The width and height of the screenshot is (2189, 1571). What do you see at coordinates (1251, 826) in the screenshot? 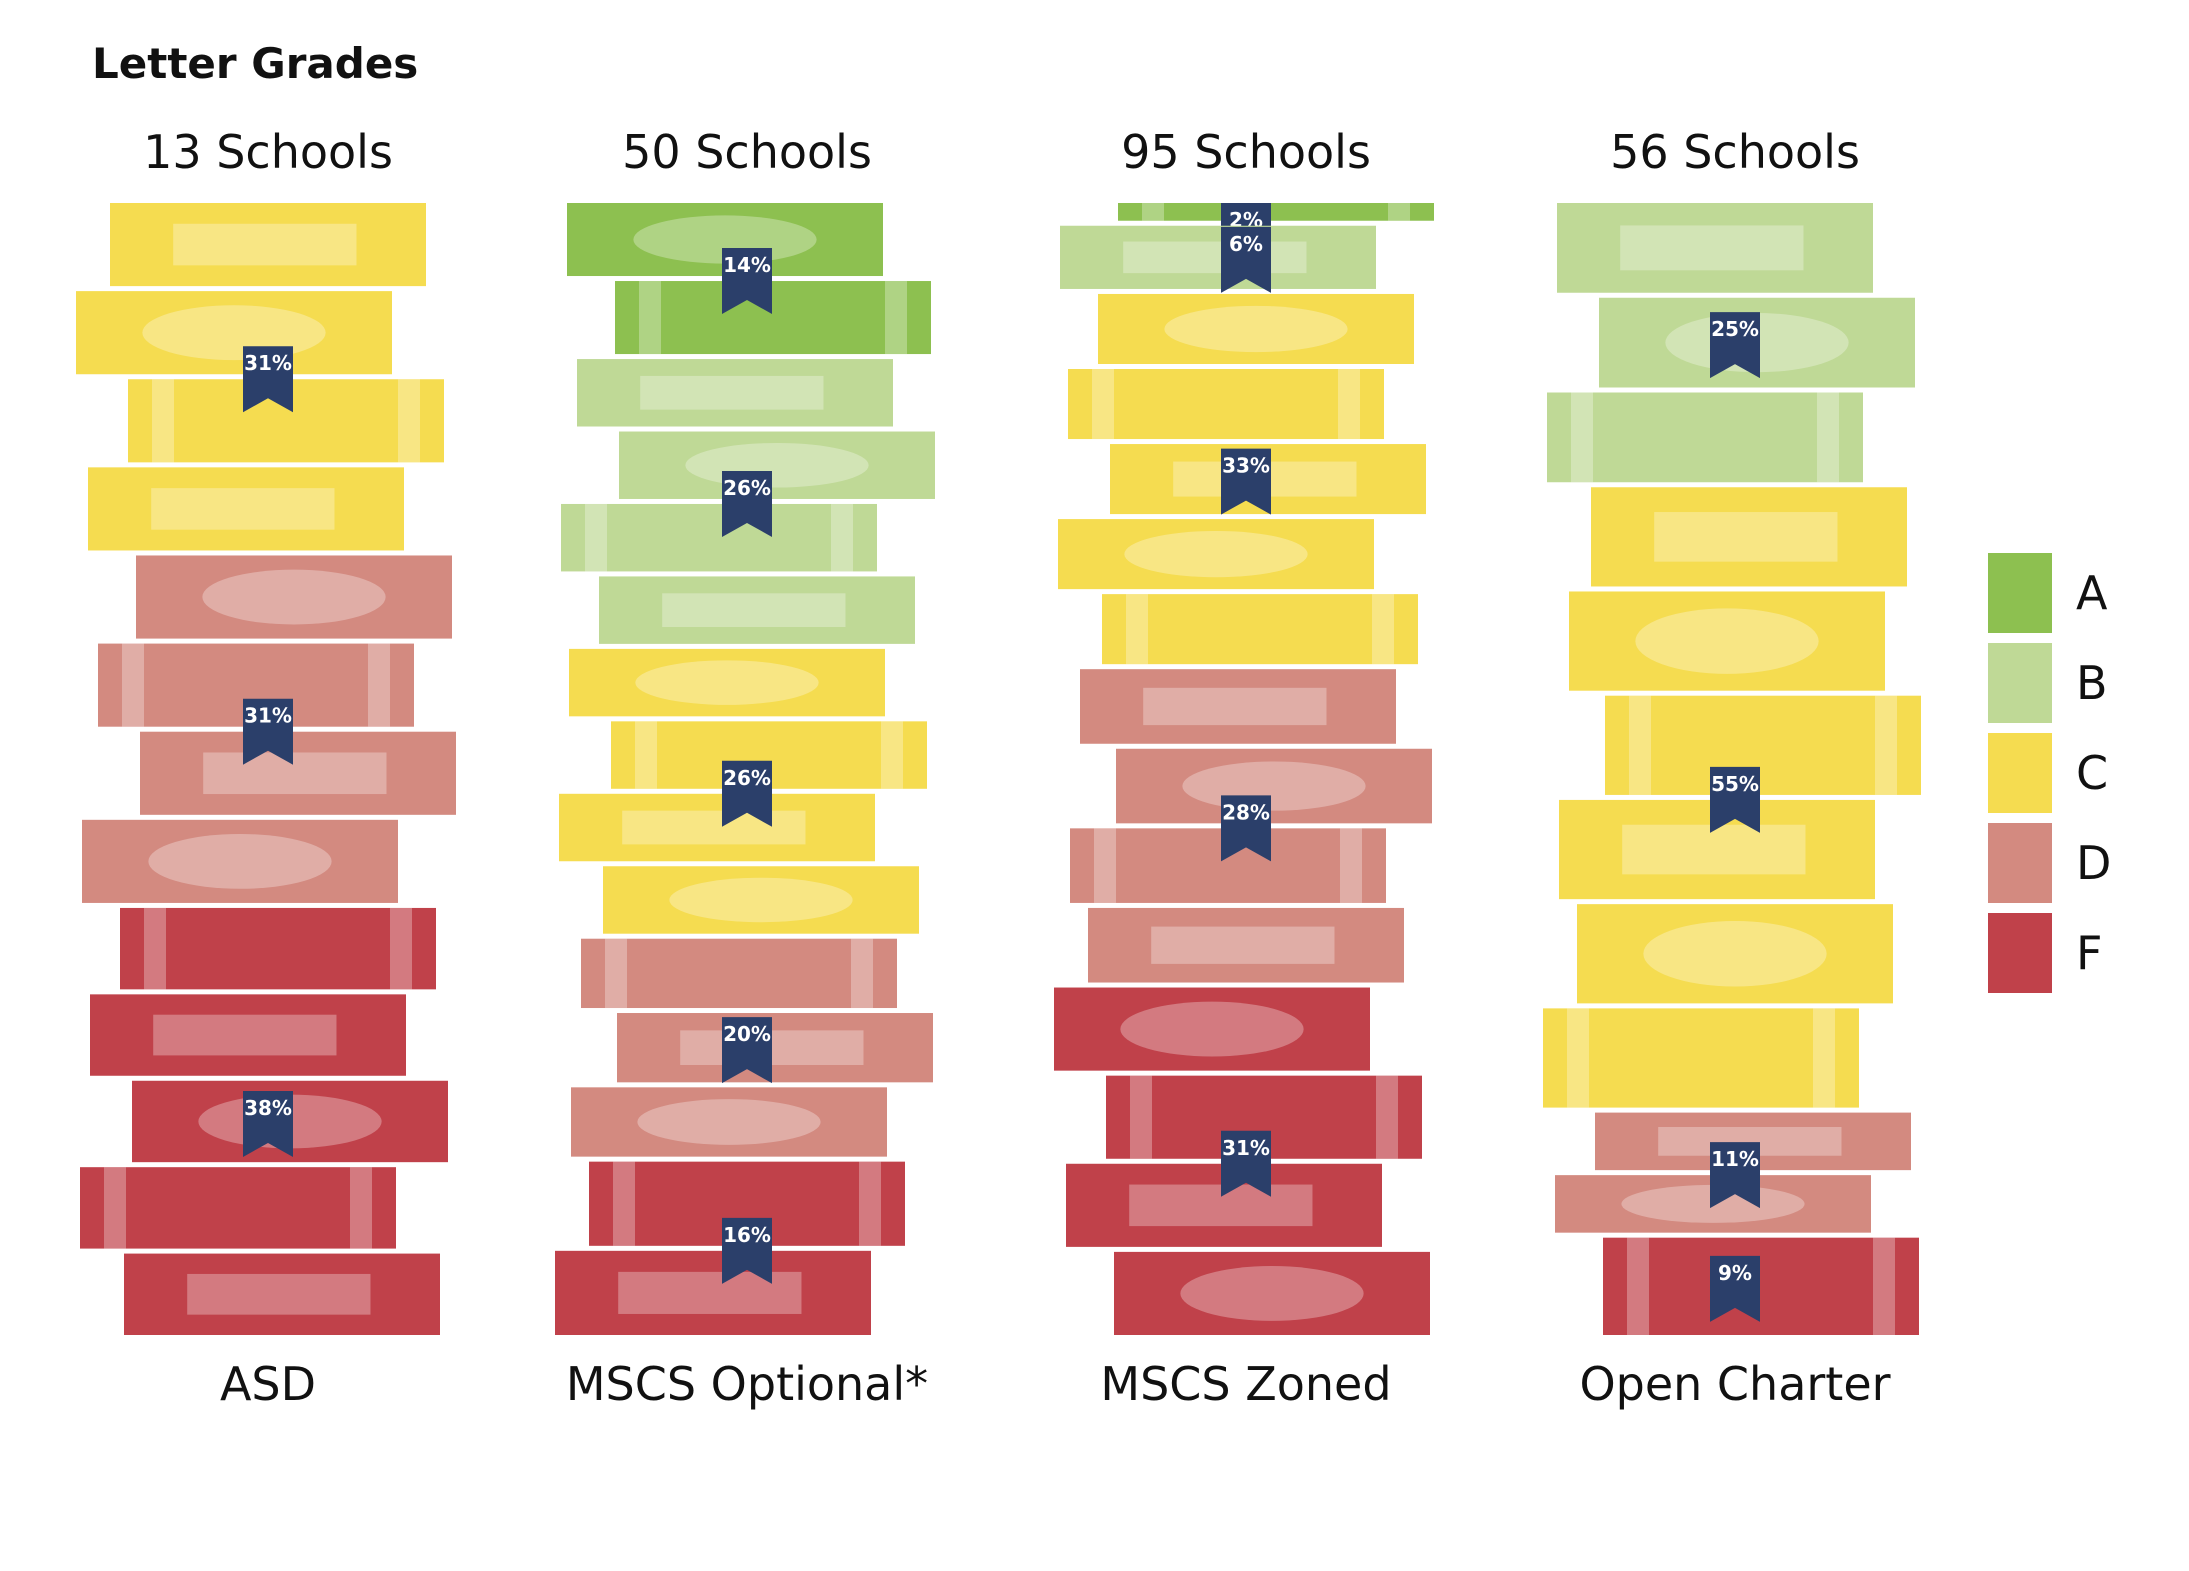
I see `segment-mscs-zoned-d: 28%` at bounding box center [1251, 826].